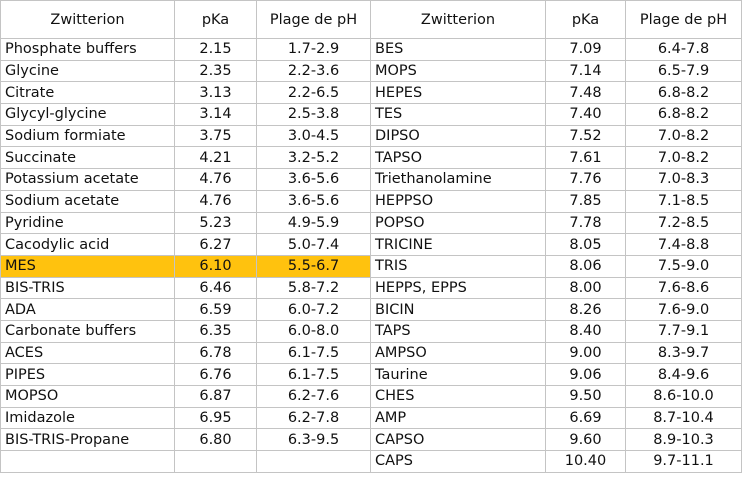 The height and width of the screenshot is (477, 743). I want to click on right-ph-range-cell: 7.4-8.8, so click(683, 244).